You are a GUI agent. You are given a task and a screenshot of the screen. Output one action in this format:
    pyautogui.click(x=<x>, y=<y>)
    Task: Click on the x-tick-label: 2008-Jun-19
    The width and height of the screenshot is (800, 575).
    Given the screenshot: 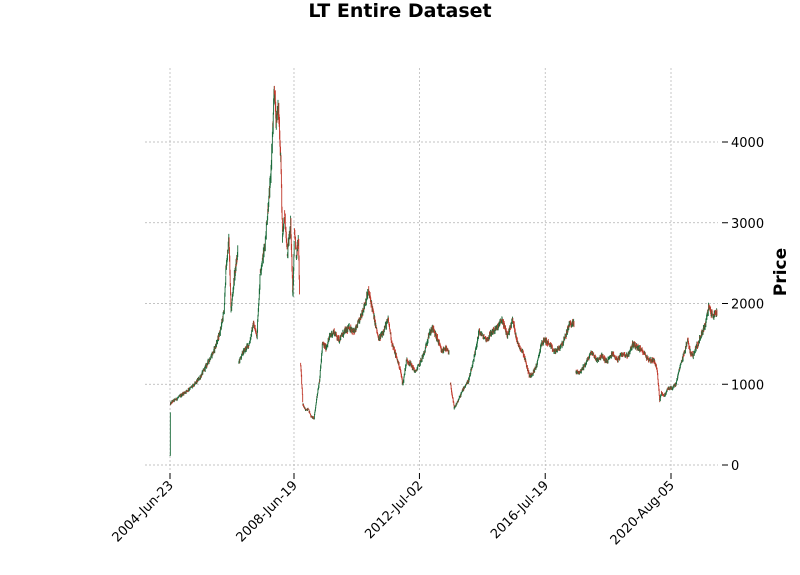 What is the action you would take?
    pyautogui.click(x=267, y=511)
    